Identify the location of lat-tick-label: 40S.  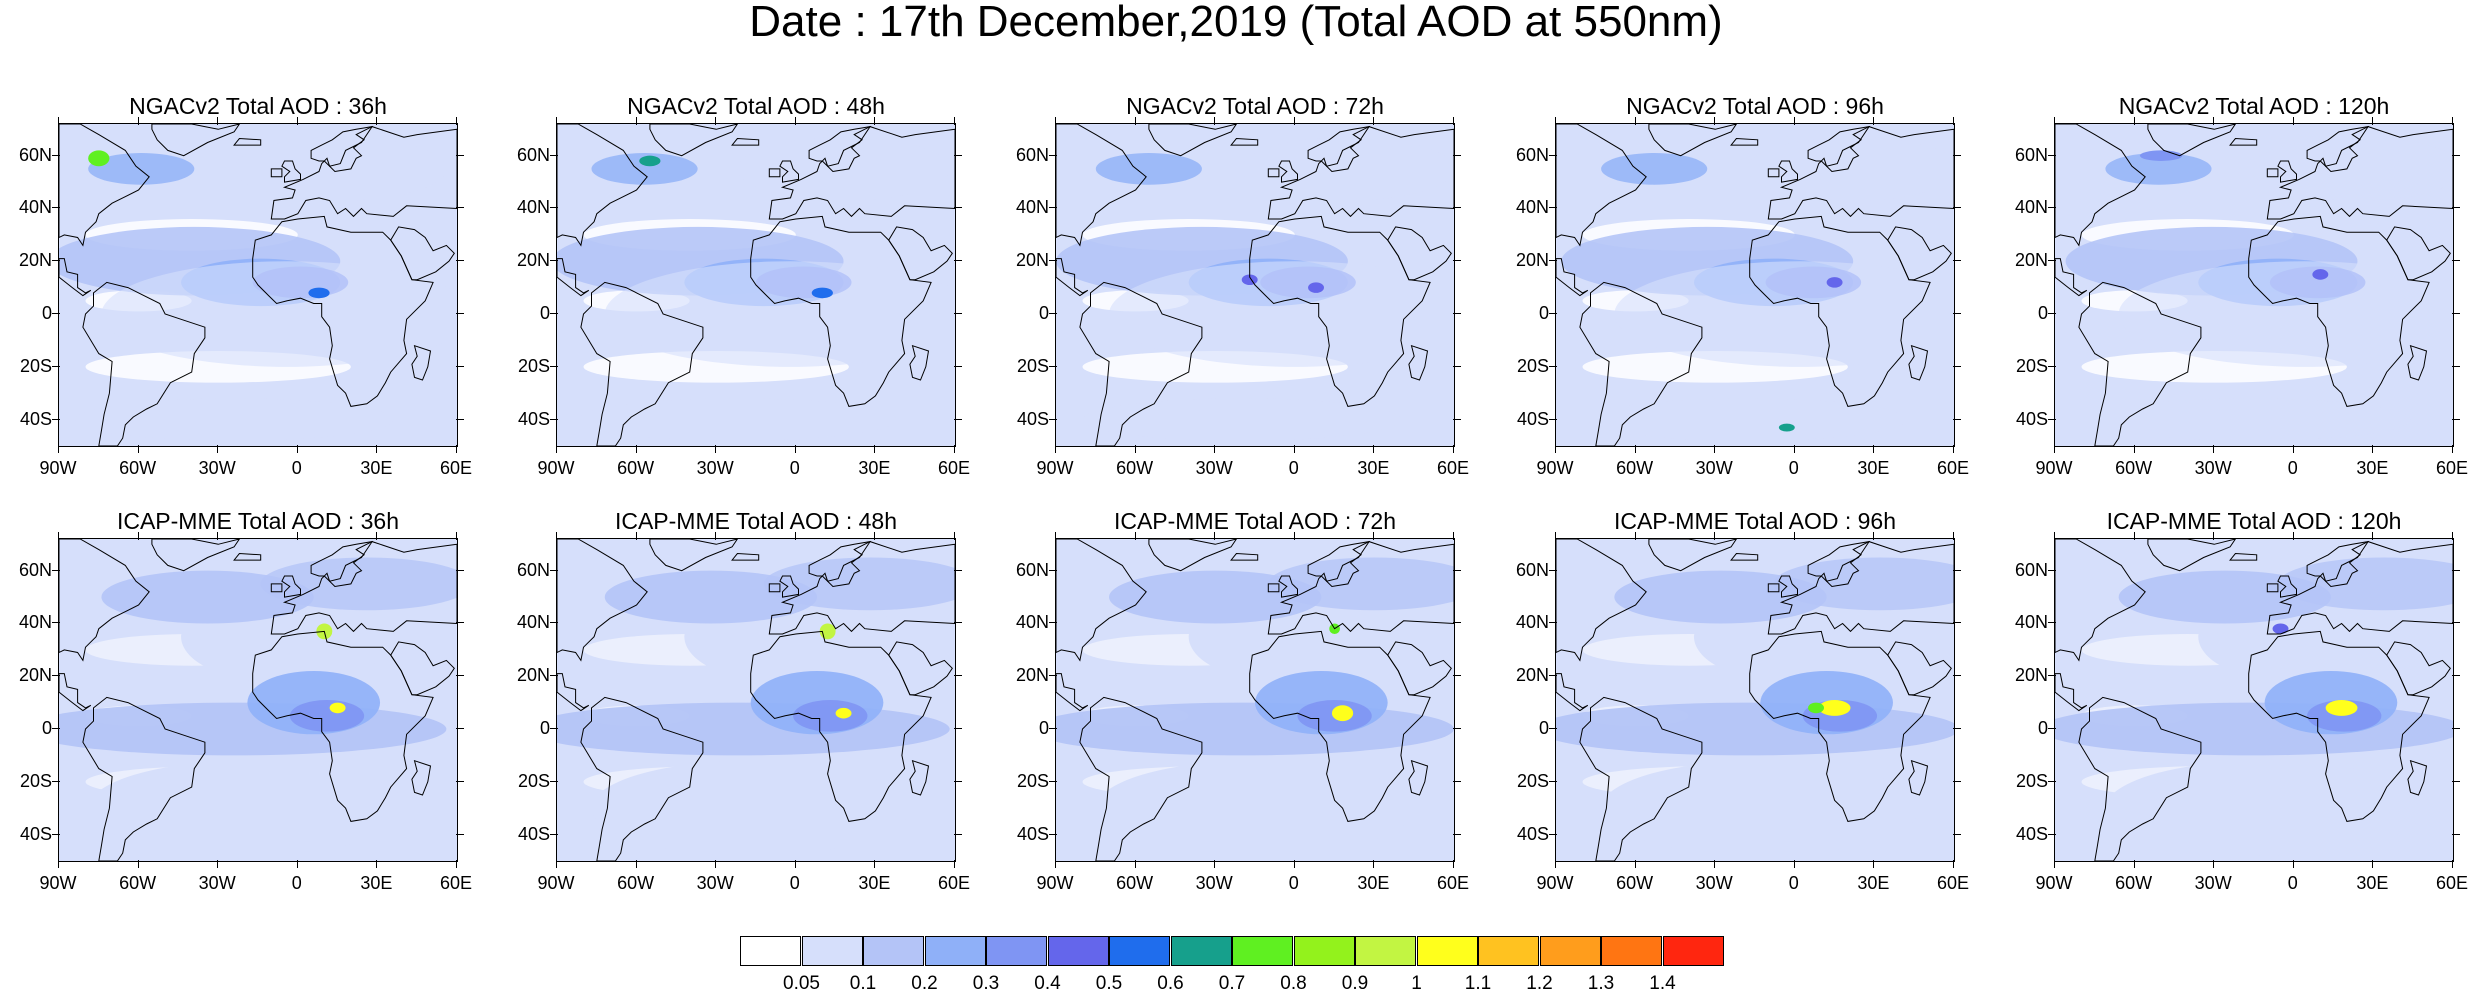
(35, 833).